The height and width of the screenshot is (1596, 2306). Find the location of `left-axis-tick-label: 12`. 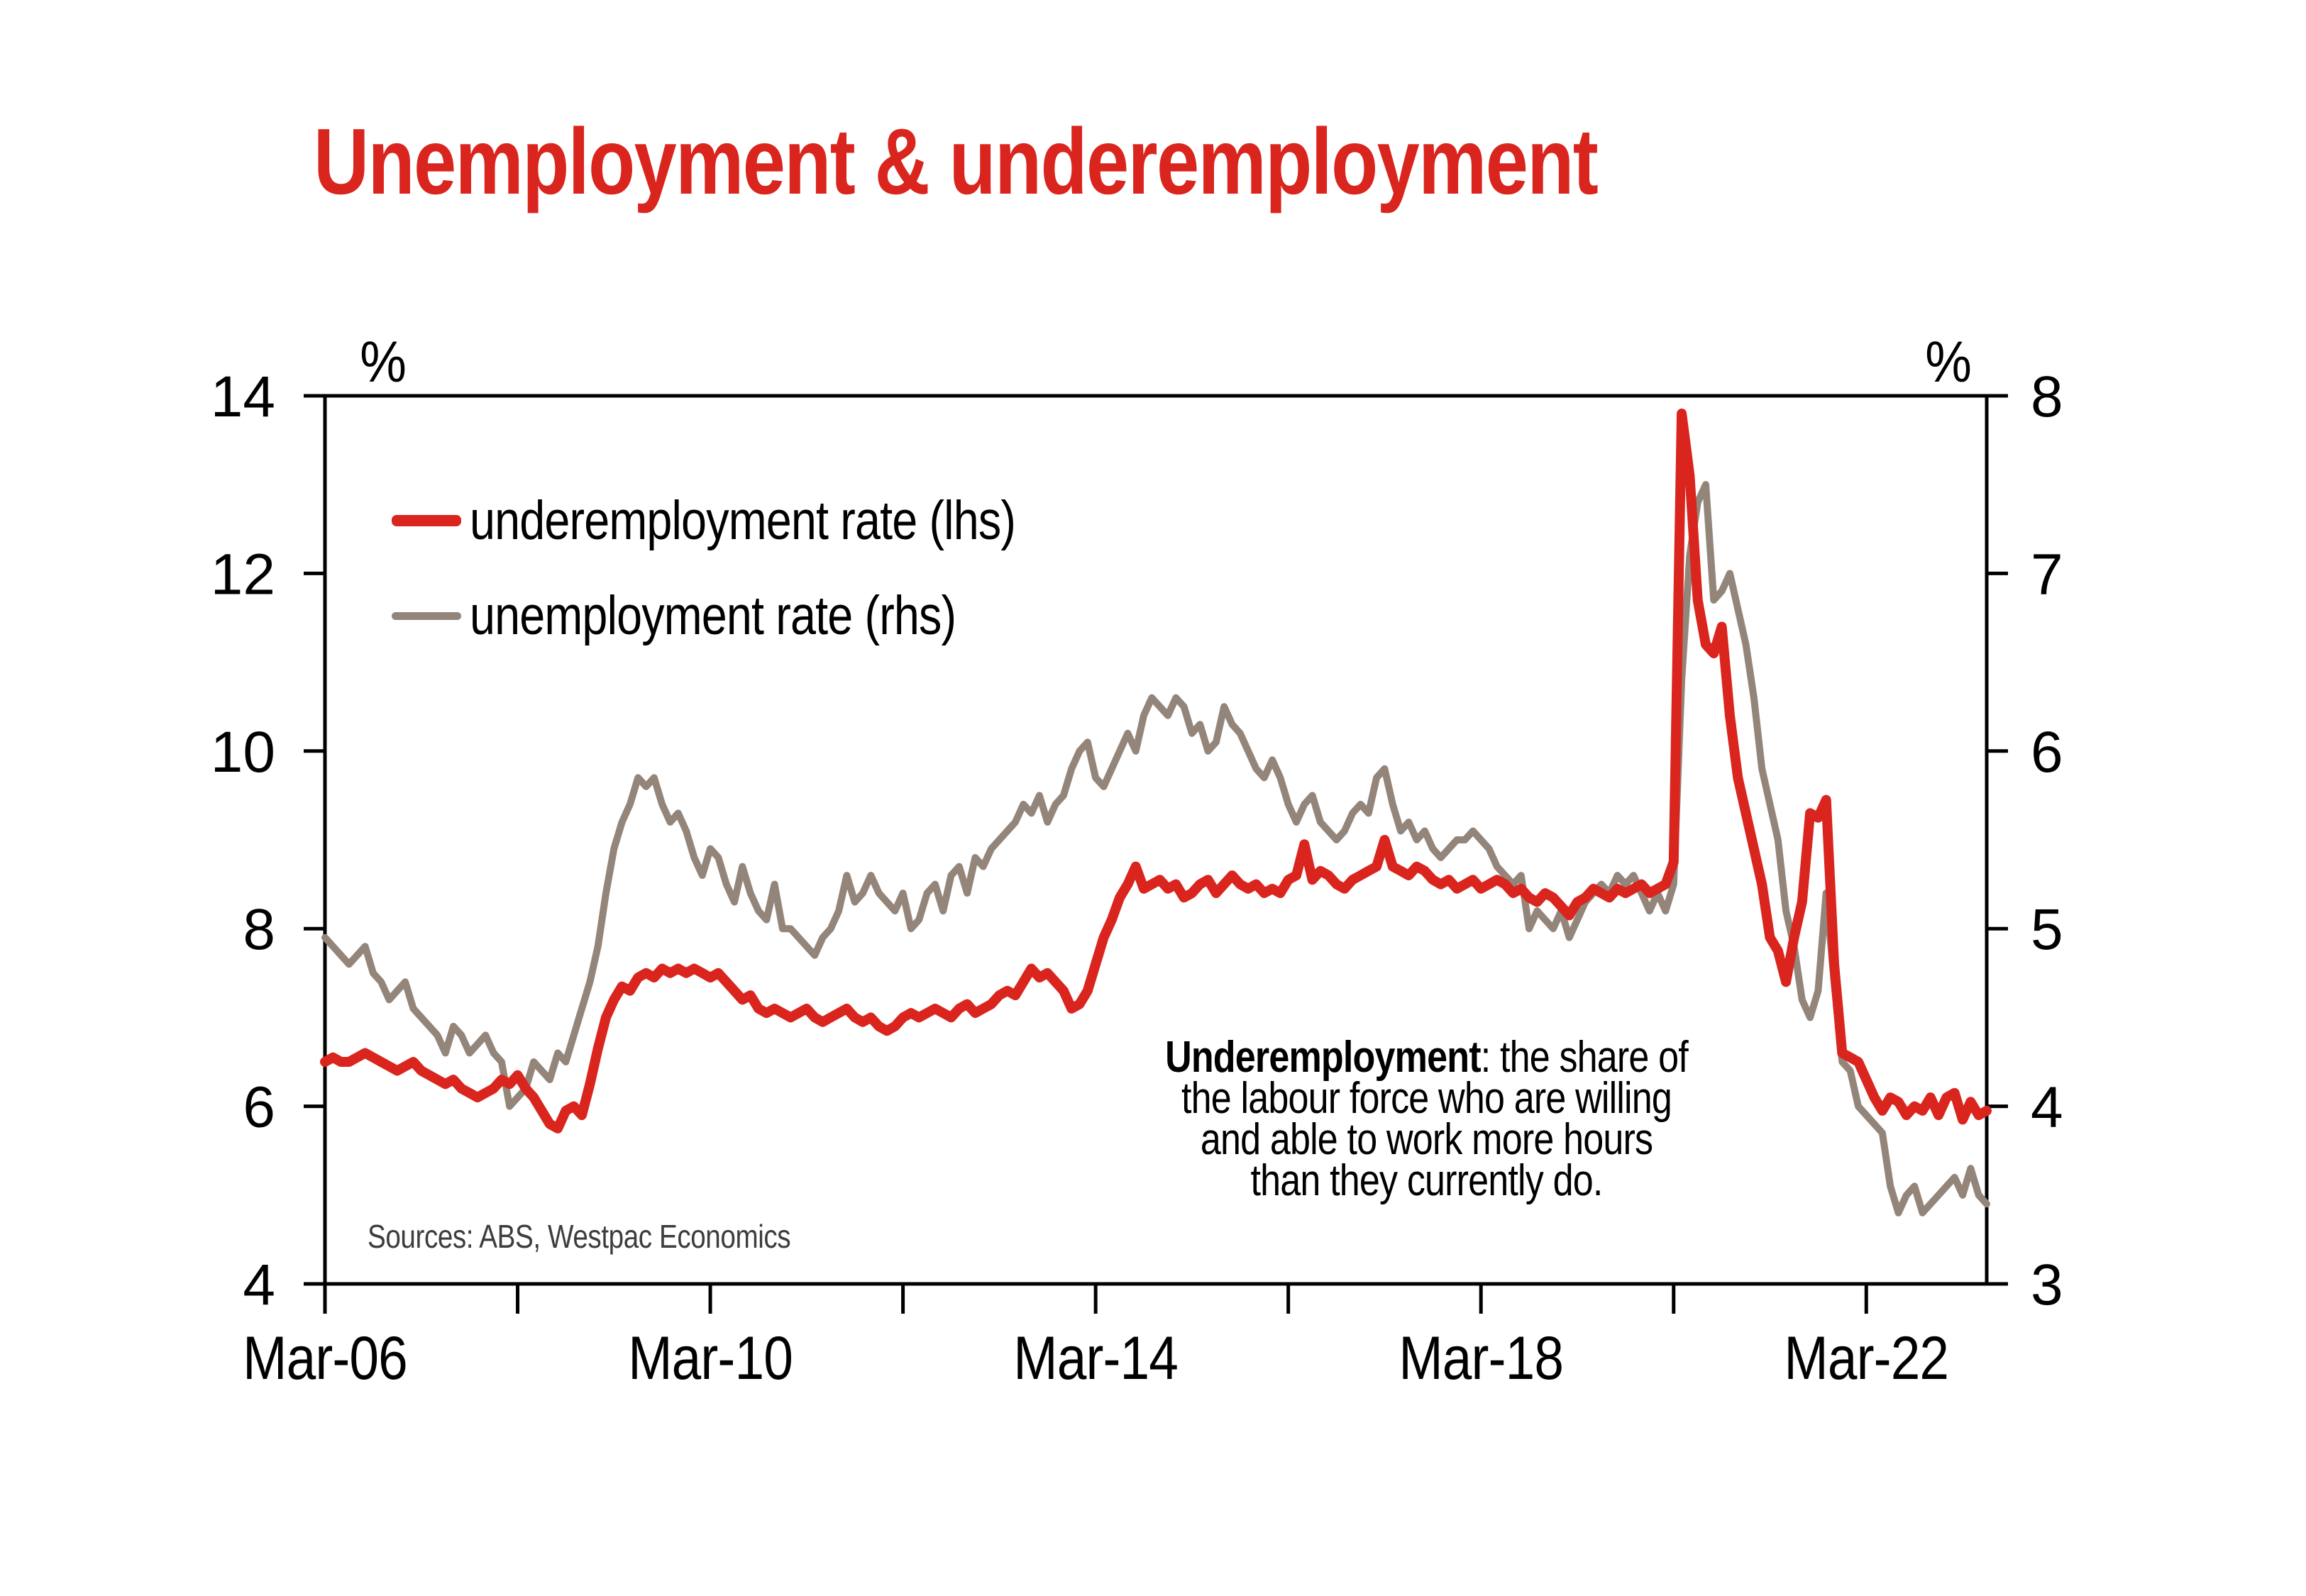

left-axis-tick-label: 12 is located at coordinates (243, 574).